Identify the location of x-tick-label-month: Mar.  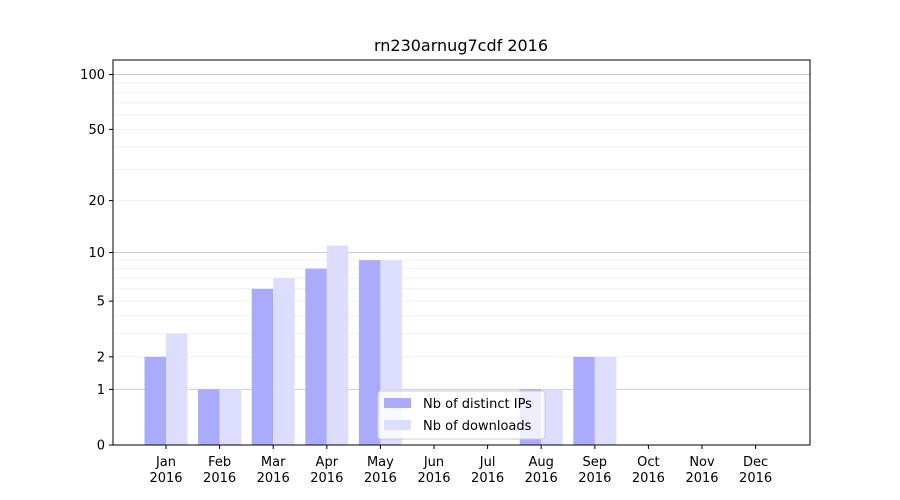
(273, 462).